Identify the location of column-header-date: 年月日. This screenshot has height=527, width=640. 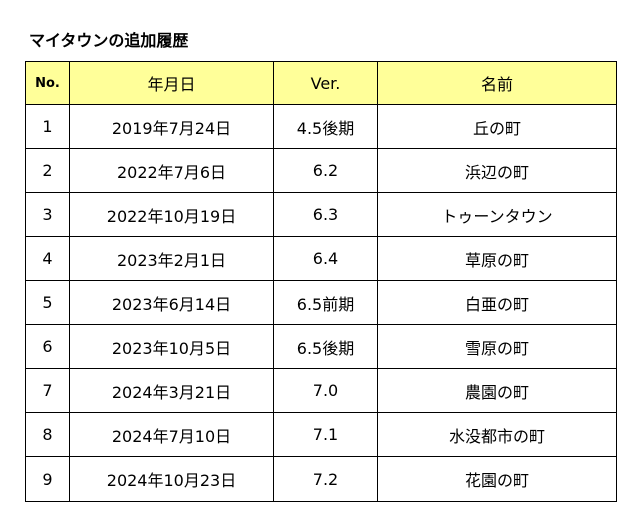
(171, 83).